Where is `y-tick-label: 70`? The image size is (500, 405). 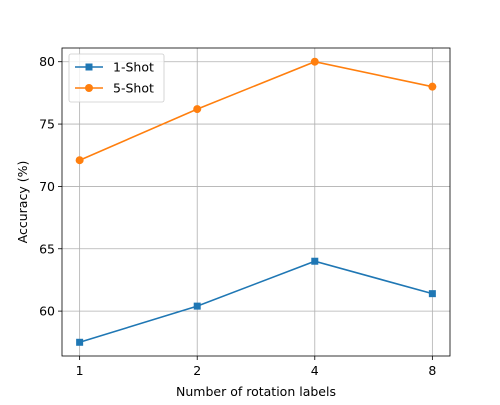 y-tick-label: 70 is located at coordinates (47, 186).